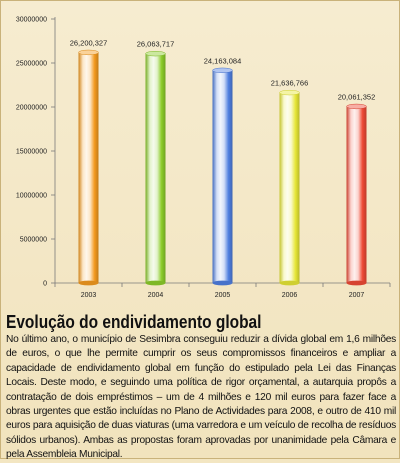  Describe the element at coordinates (31, 20) in the screenshot. I see `y-tick-label: 30000000` at that location.